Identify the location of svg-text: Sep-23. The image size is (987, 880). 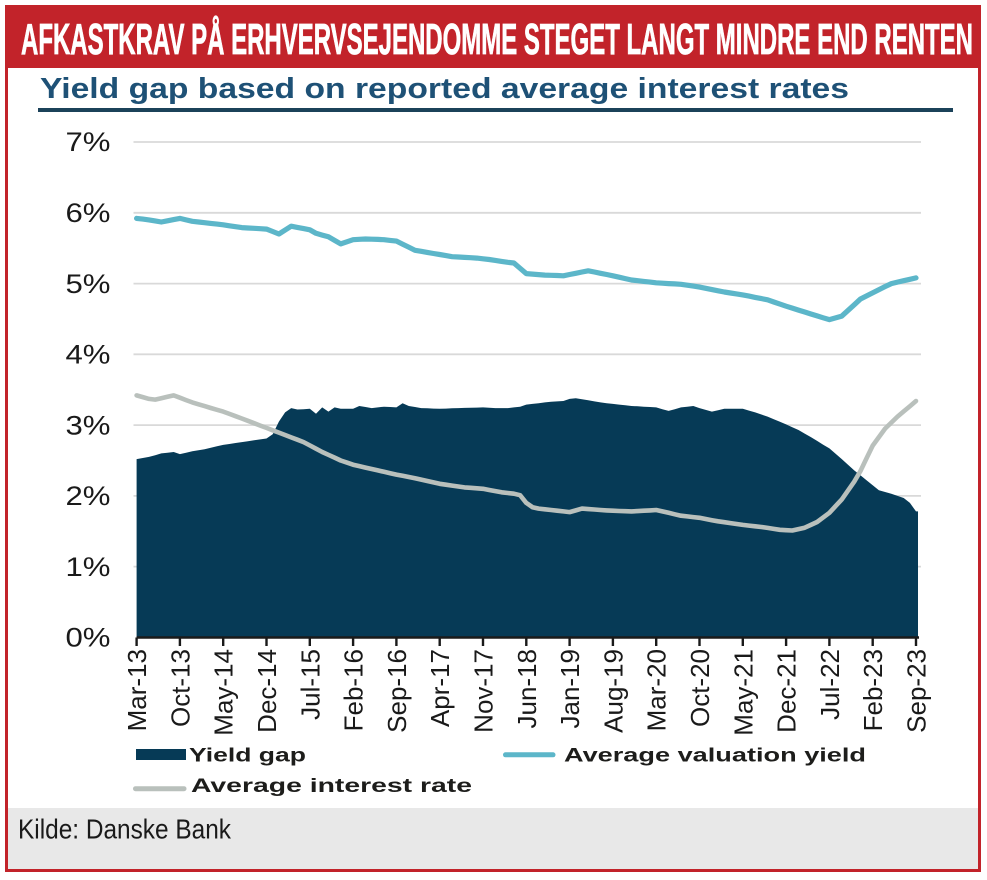
(917, 691).